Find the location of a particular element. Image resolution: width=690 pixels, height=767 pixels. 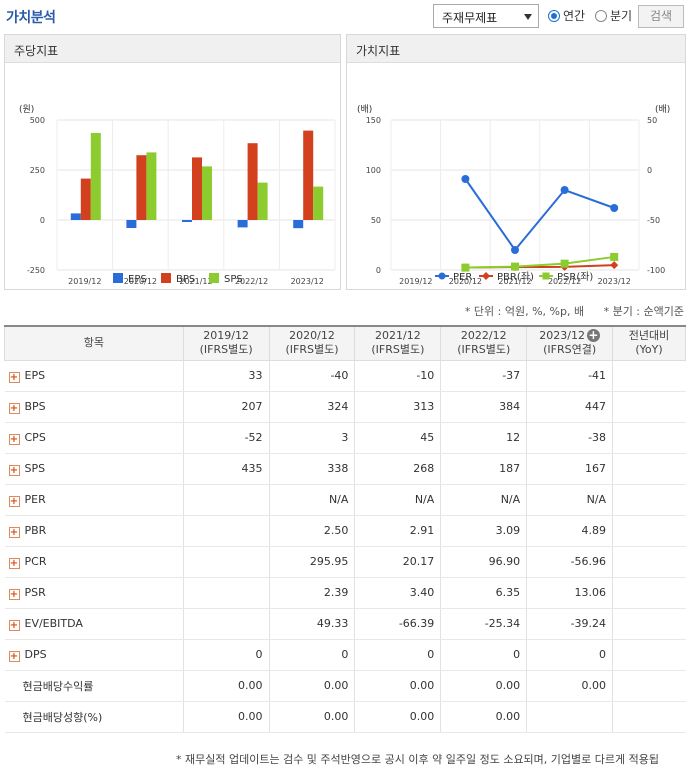

row-label: + EV/EBITDA is located at coordinates (94, 624).